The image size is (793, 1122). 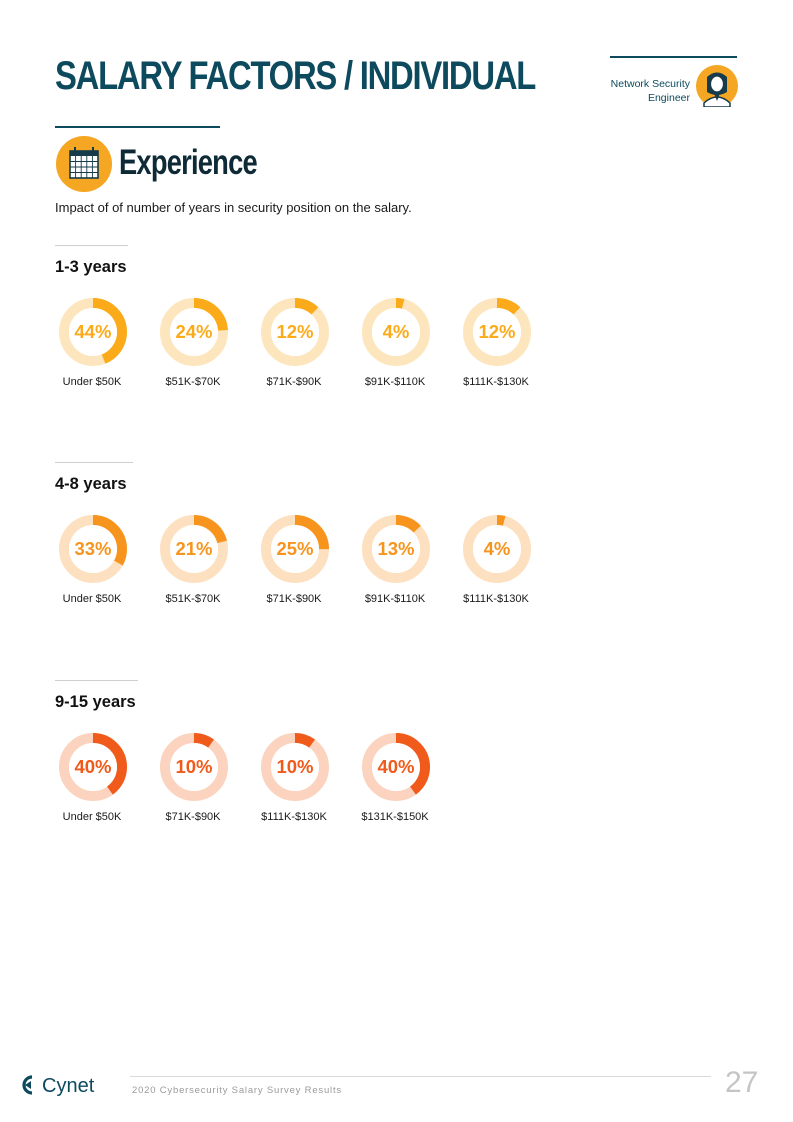 What do you see at coordinates (395, 817) in the screenshot?
I see `donut-label: $131K-$150K` at bounding box center [395, 817].